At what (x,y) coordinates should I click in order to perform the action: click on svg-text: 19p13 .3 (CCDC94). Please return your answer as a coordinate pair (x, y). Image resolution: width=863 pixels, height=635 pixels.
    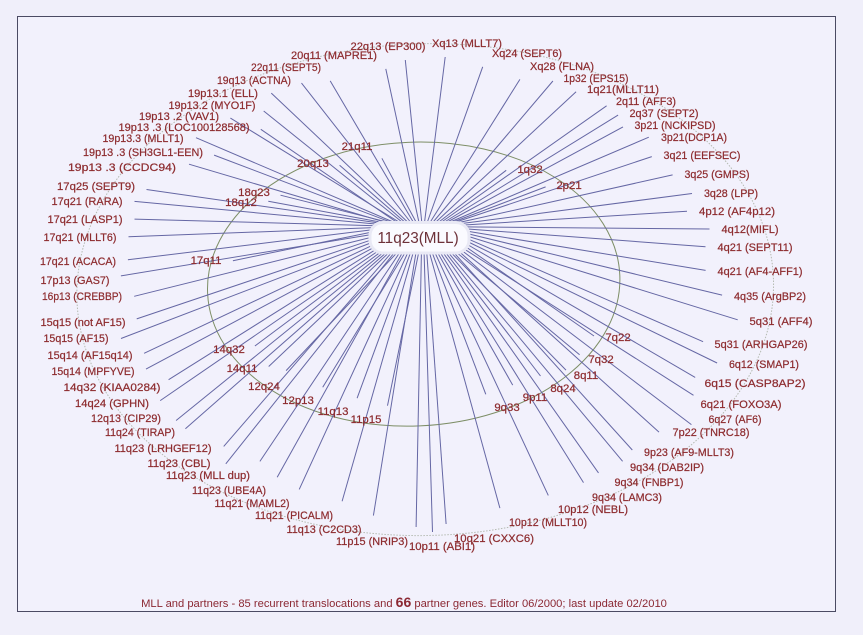
    Looking at the image, I should click on (122, 168).